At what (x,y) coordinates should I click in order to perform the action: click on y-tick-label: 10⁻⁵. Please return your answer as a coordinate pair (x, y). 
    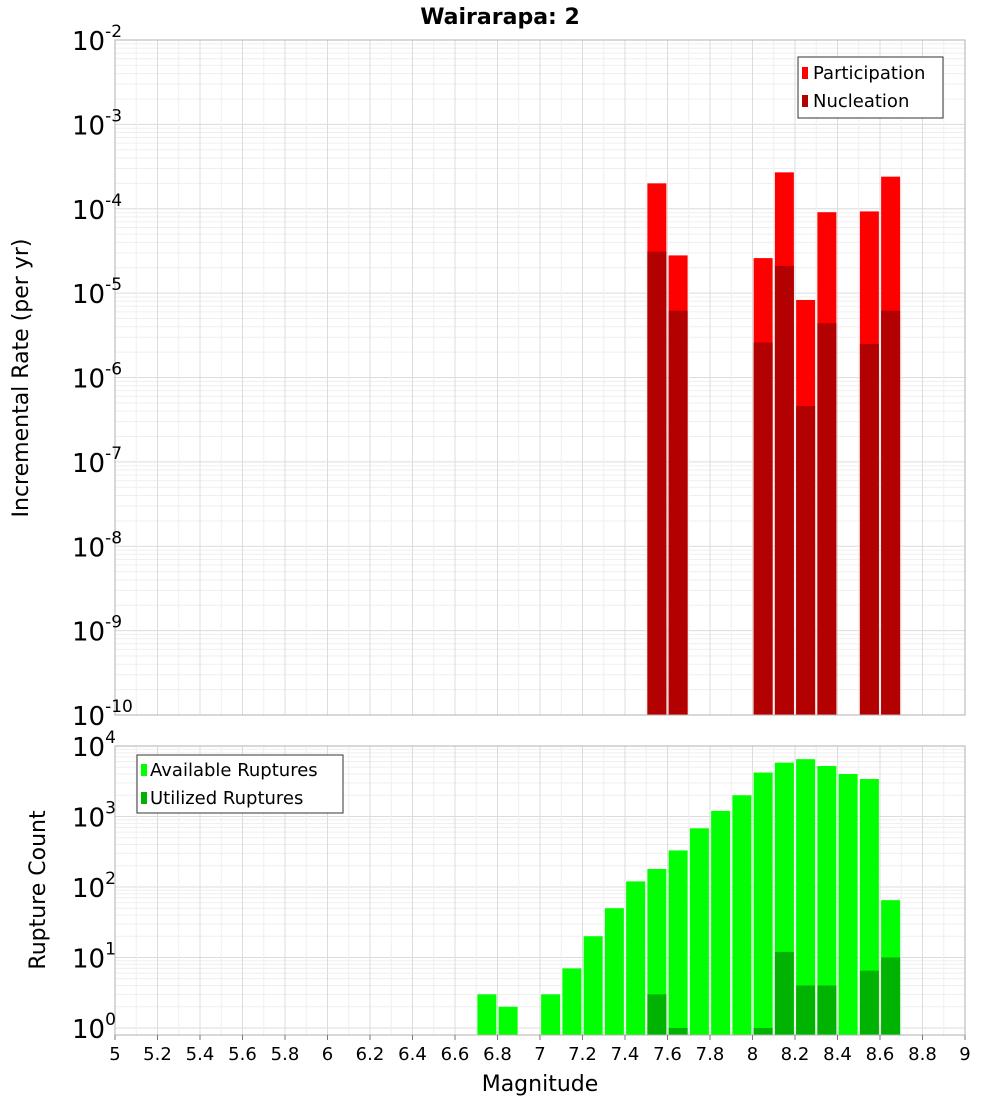
    Looking at the image, I should click on (97, 292).